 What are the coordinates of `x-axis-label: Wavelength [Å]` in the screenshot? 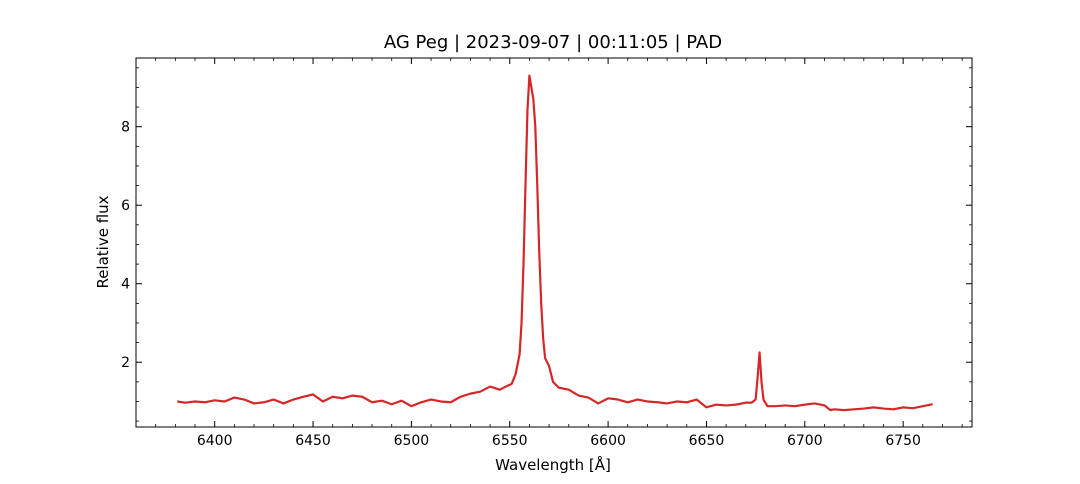 It's located at (553, 464).